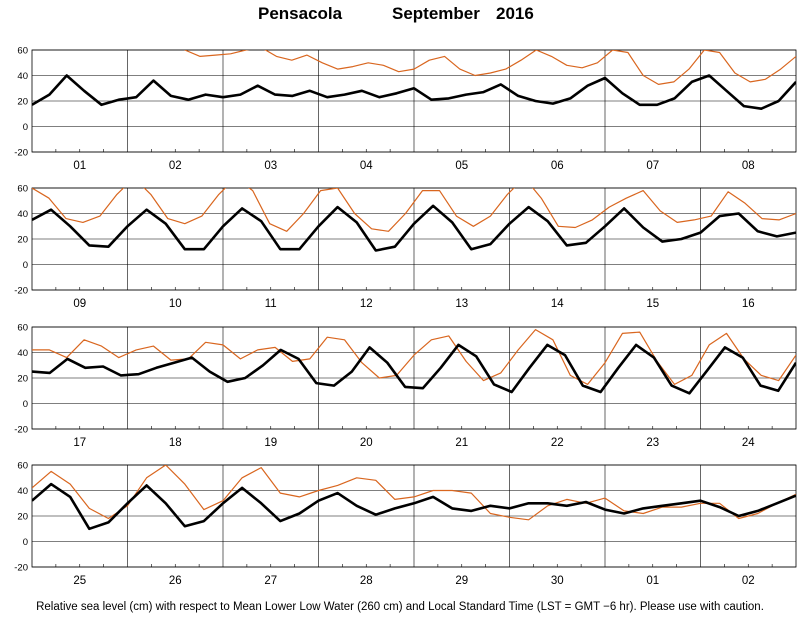 The width and height of the screenshot is (800, 618). What do you see at coordinates (461, 304) in the screenshot?
I see `day-label: 13` at bounding box center [461, 304].